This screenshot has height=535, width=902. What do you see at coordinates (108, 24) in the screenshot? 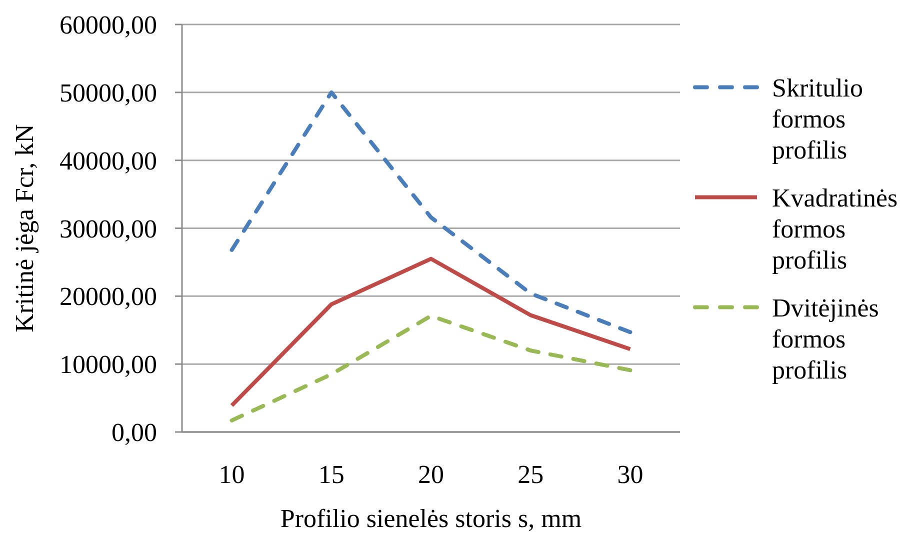
I see `y-tick-label: 60000,00` at bounding box center [108, 24].